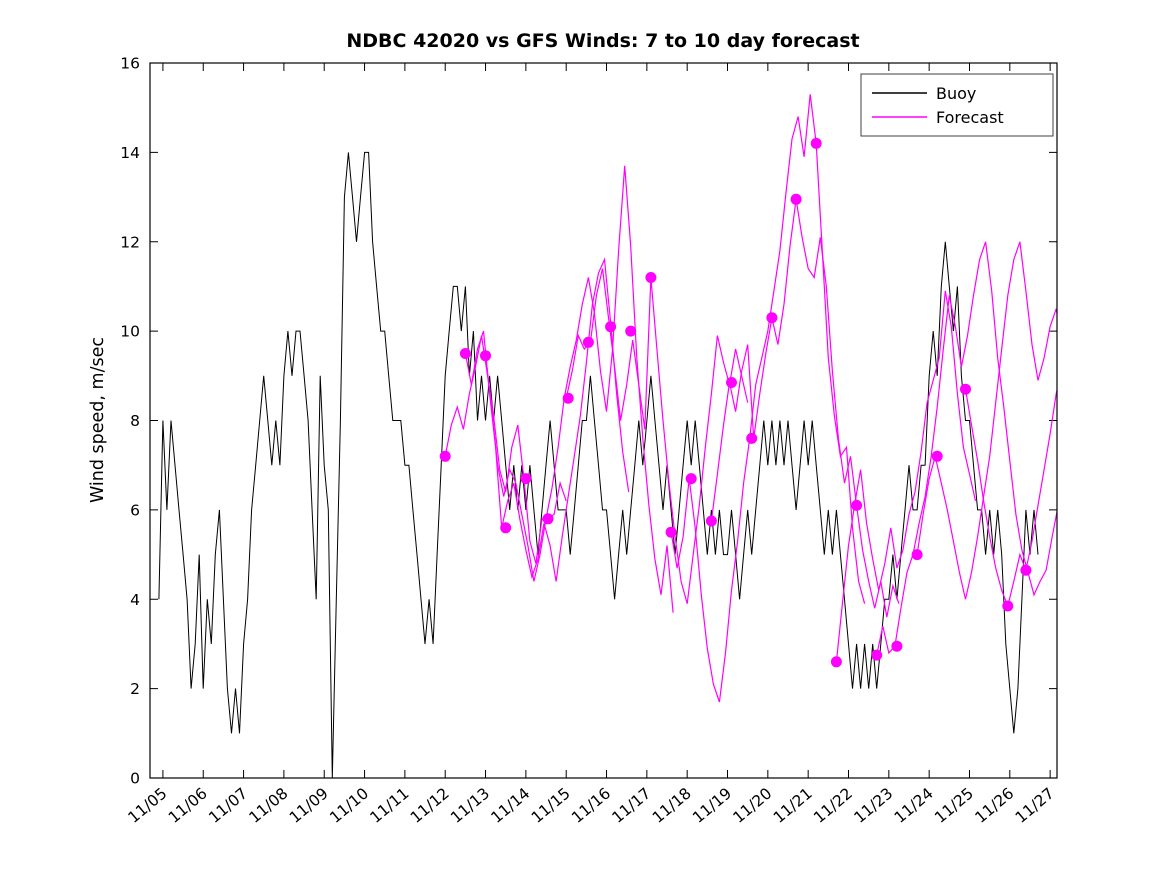 This screenshot has height=879, width=1167. Describe the element at coordinates (130, 332) in the screenshot. I see `y-tick-label: 10` at that location.